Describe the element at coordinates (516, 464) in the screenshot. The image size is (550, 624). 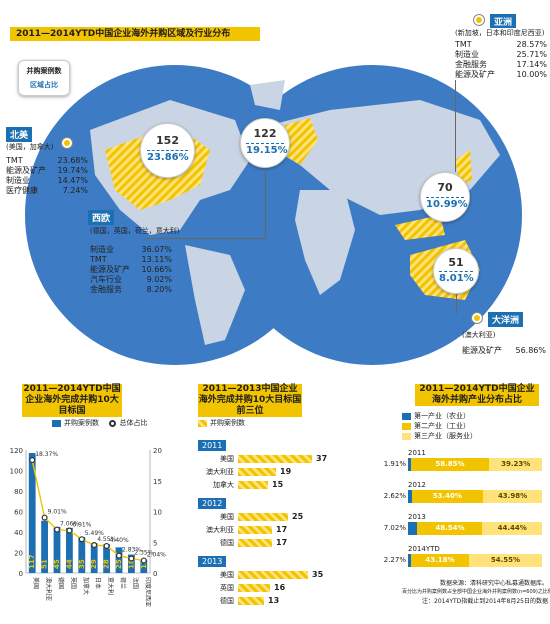
I see `segment-label: 39.23%` at that location.